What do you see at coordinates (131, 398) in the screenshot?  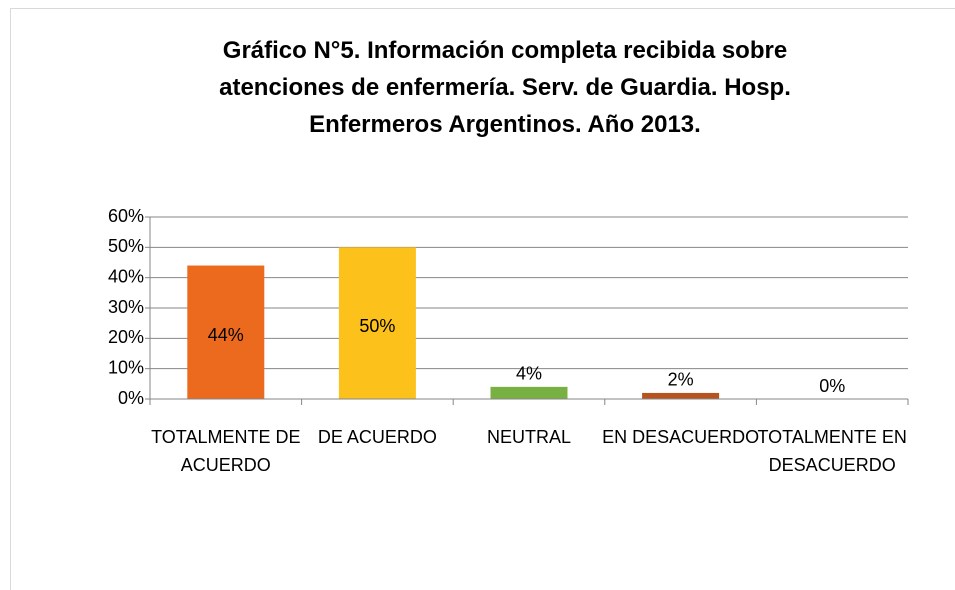 I see `y-tick-label: 0%` at bounding box center [131, 398].